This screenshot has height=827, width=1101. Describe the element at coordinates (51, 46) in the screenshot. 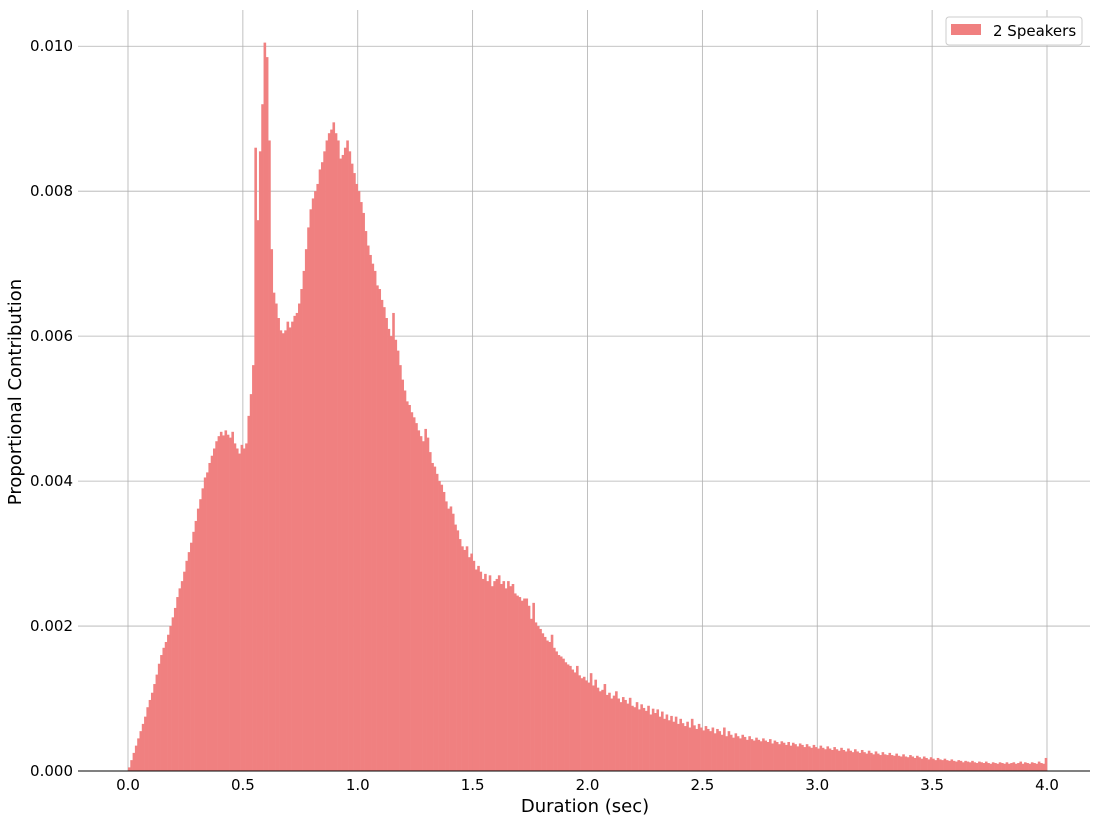

I see `y-tick-label: 0.010` at that location.